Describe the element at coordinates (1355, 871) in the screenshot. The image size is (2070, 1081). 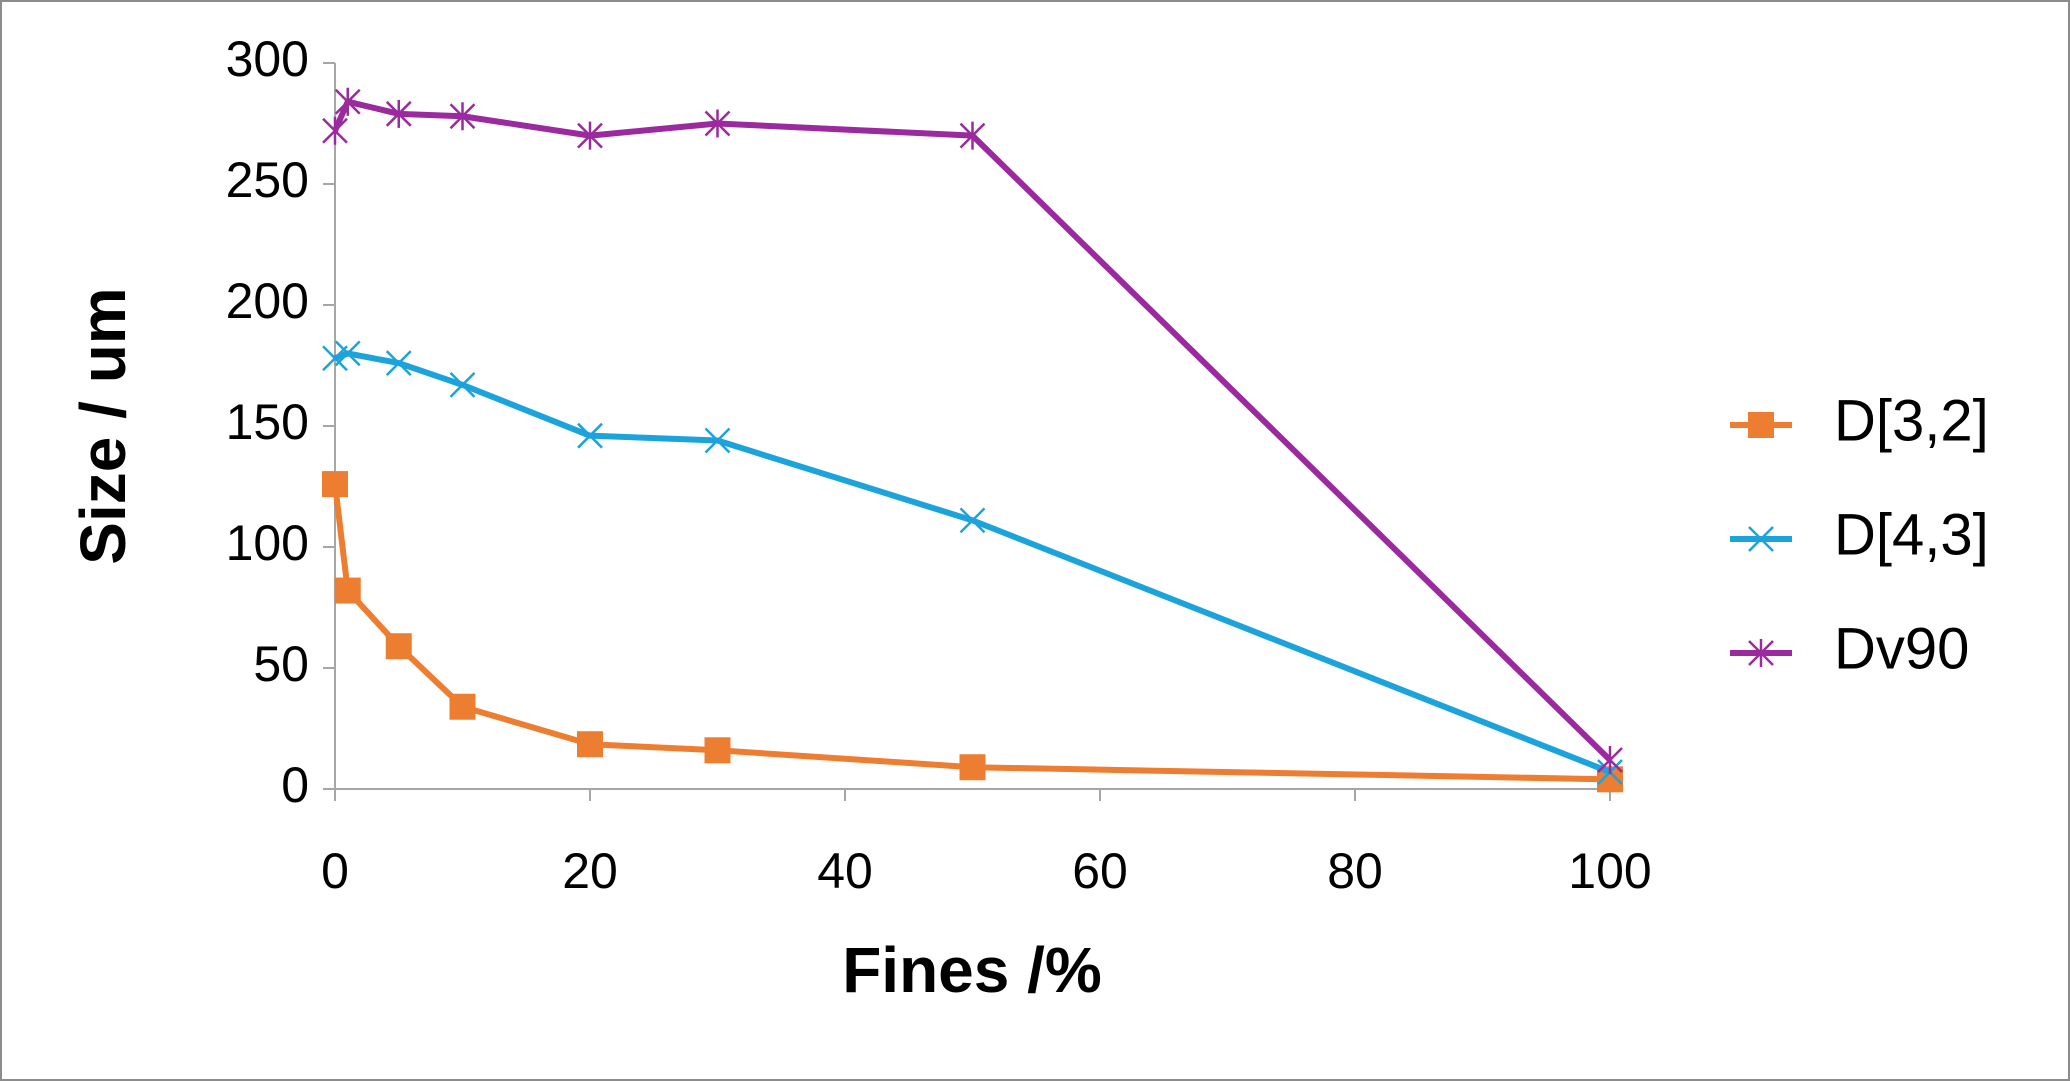
I see `x-tick-label: 80` at that location.